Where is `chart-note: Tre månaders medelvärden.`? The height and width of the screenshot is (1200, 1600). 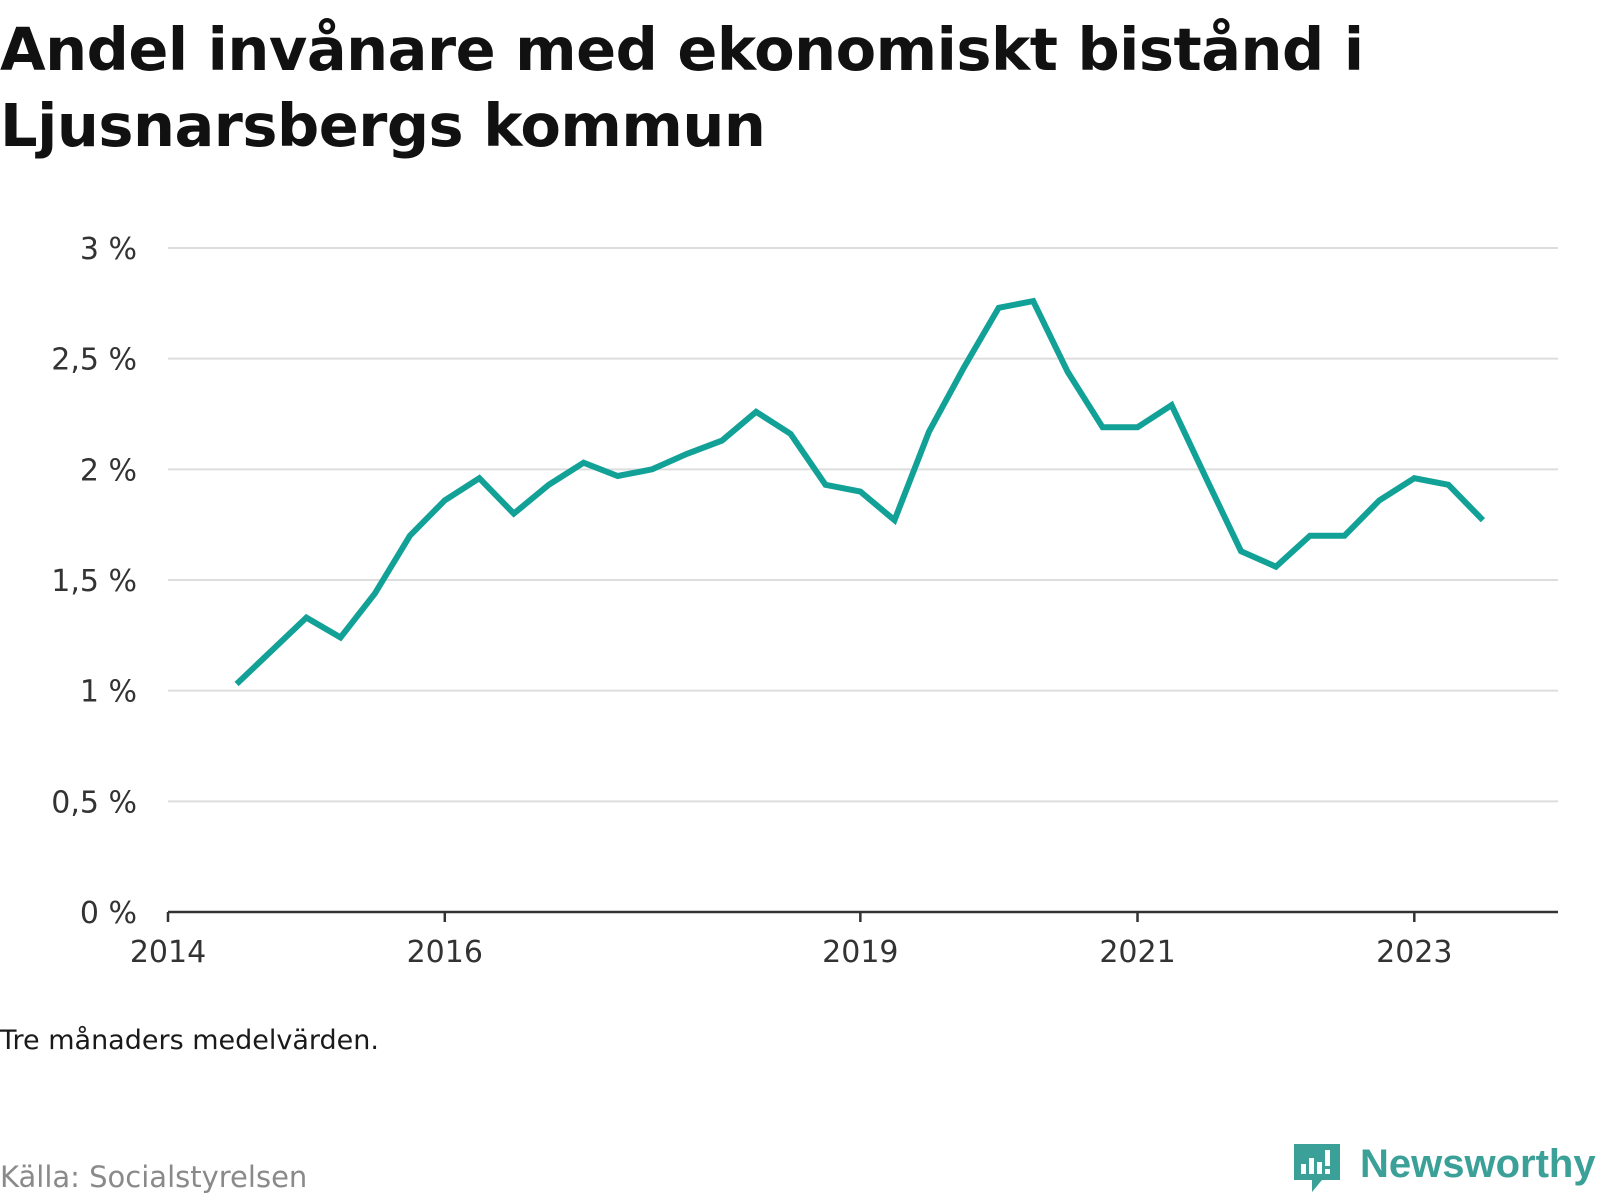 chart-note: Tre månaders medelvärden. is located at coordinates (189, 1040).